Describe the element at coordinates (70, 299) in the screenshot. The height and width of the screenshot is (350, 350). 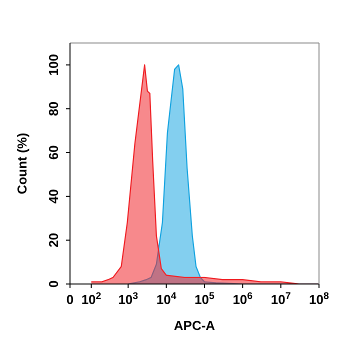
I see `x-tick-label: 0` at that location.